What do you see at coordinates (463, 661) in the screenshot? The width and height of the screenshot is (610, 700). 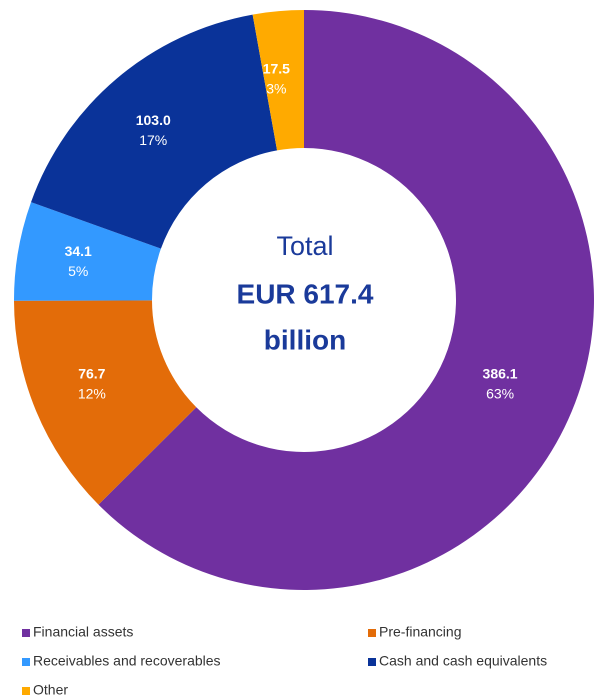 I see `legend-label: Cash and cash equivalents` at bounding box center [463, 661].